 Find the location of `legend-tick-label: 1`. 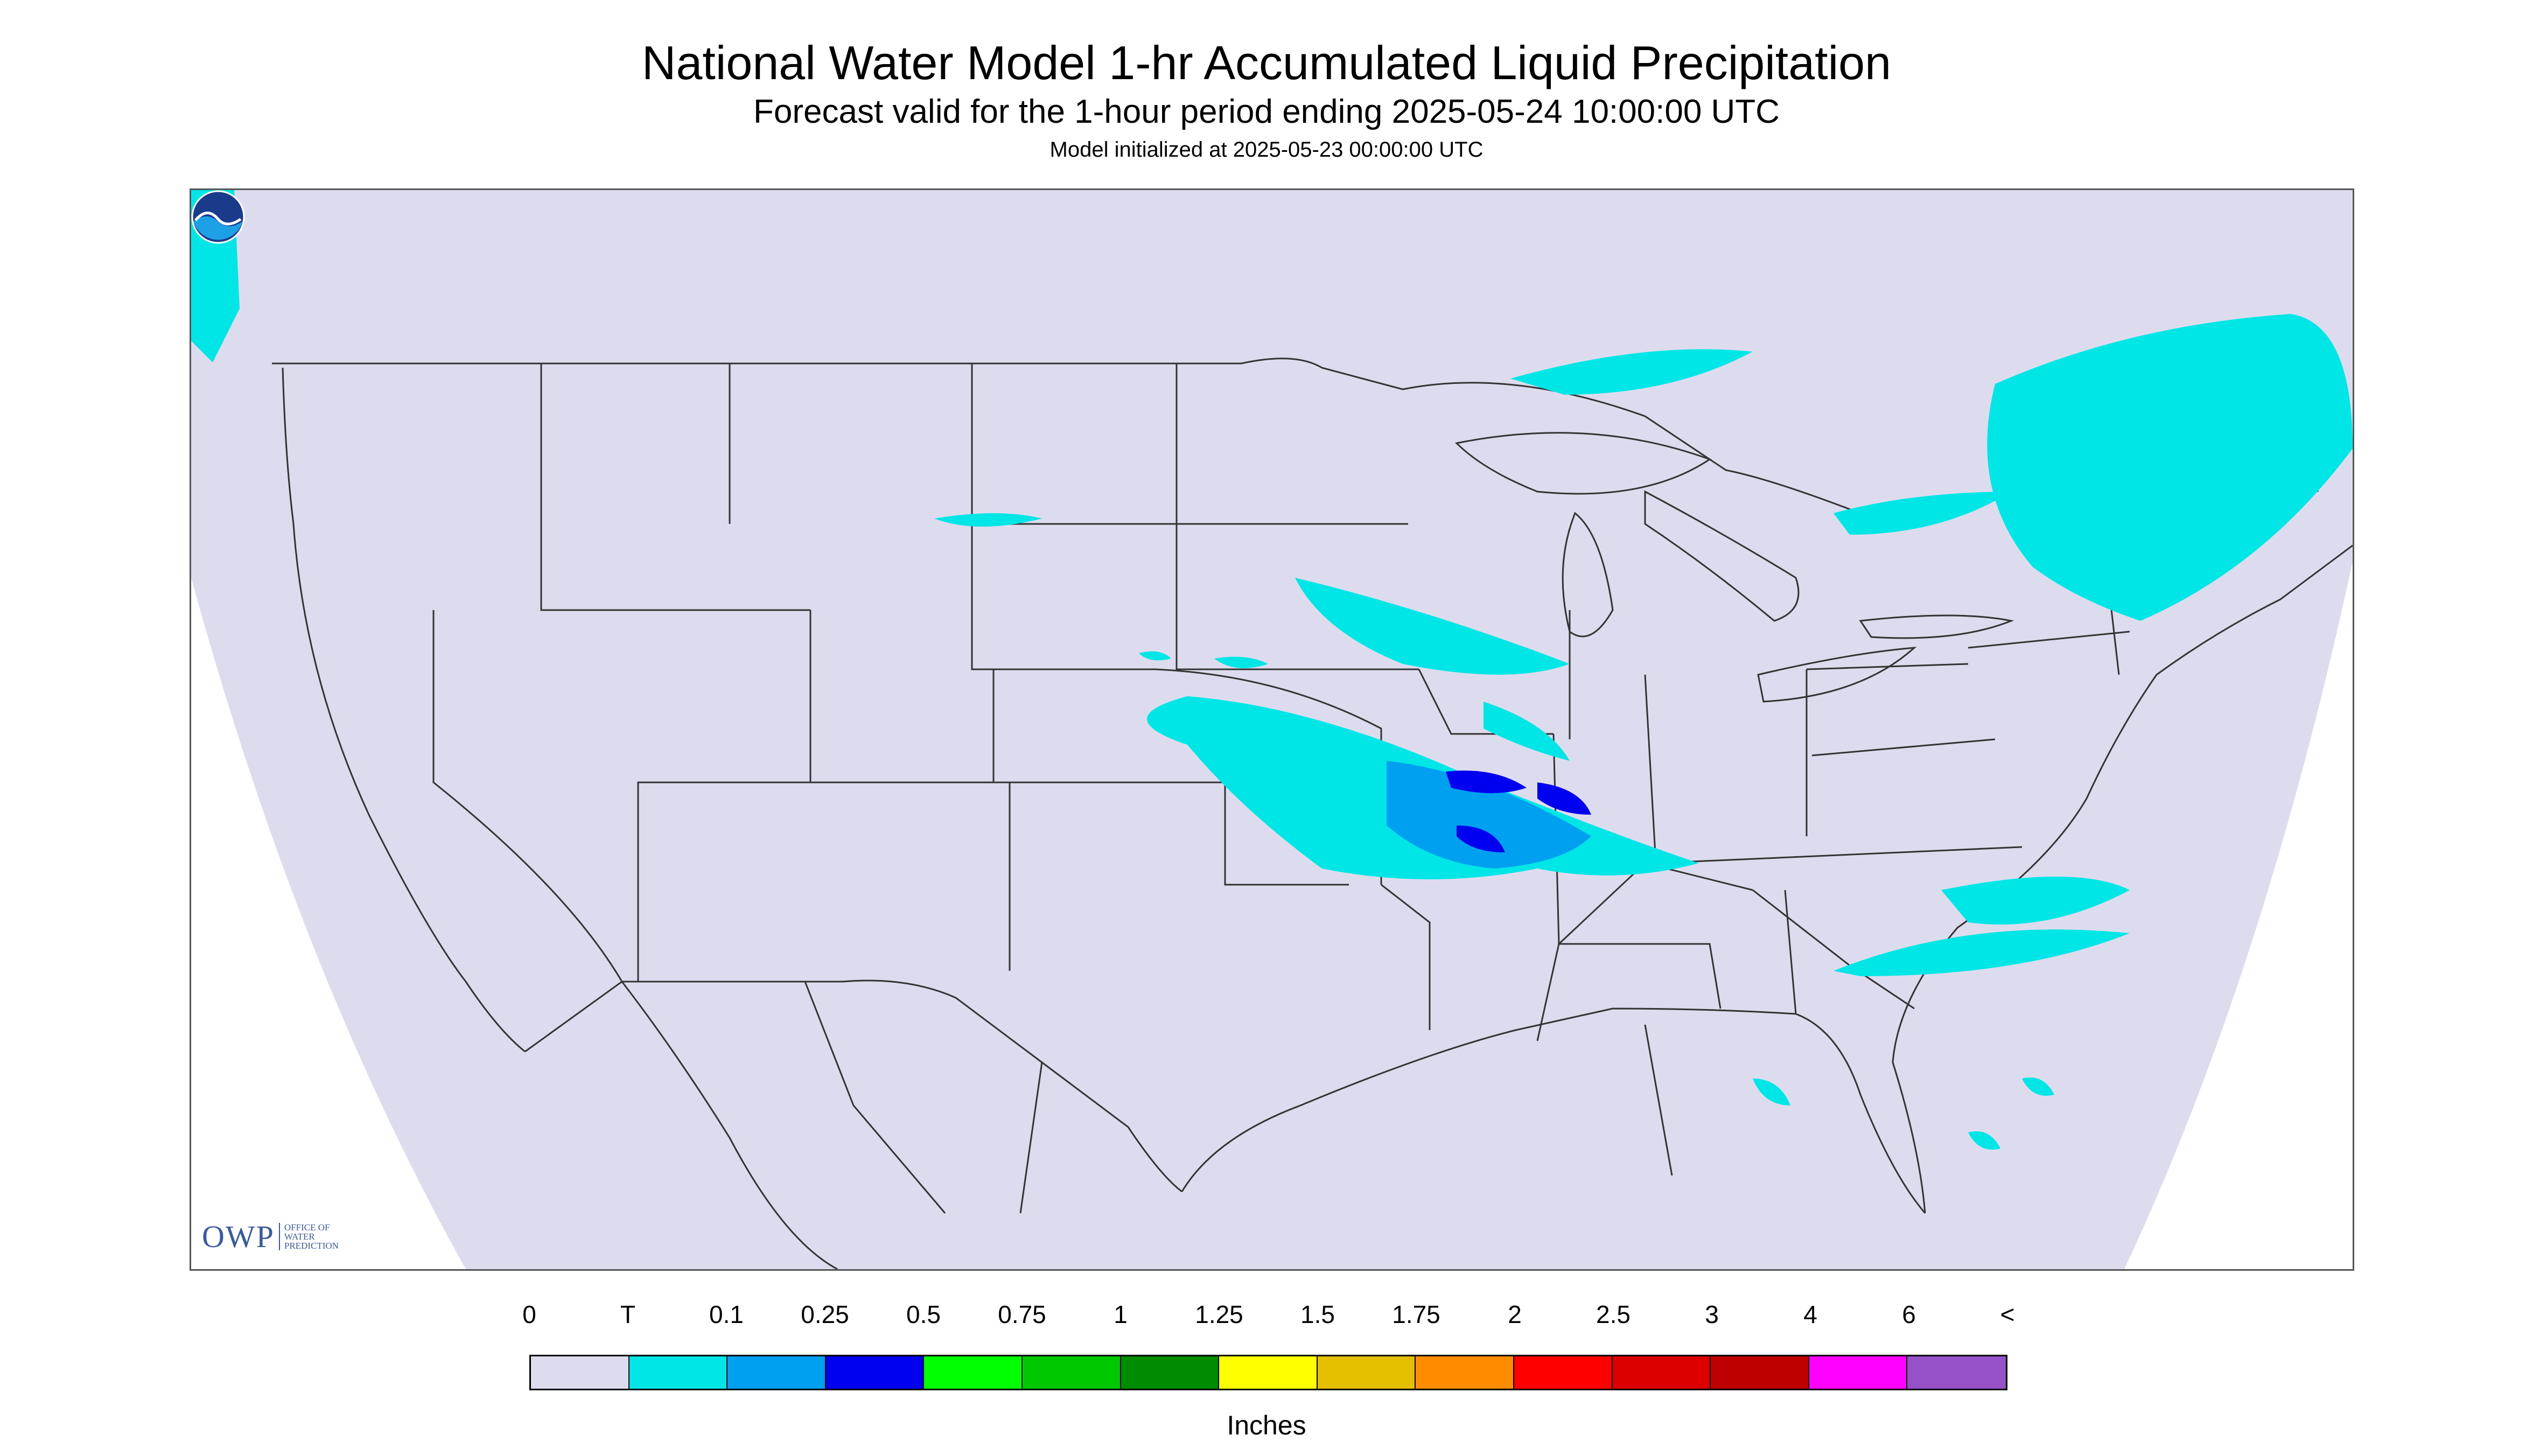

legend-tick-label: 1 is located at coordinates (1121, 1314).